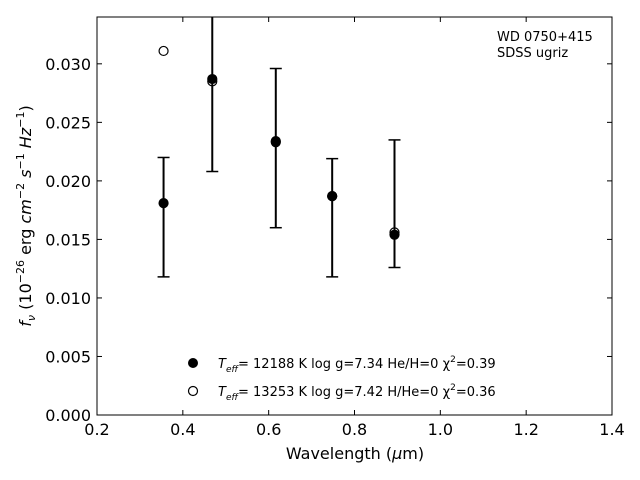  What do you see at coordinates (68, 64) in the screenshot?
I see `y-tick-label: 0.030` at bounding box center [68, 64].